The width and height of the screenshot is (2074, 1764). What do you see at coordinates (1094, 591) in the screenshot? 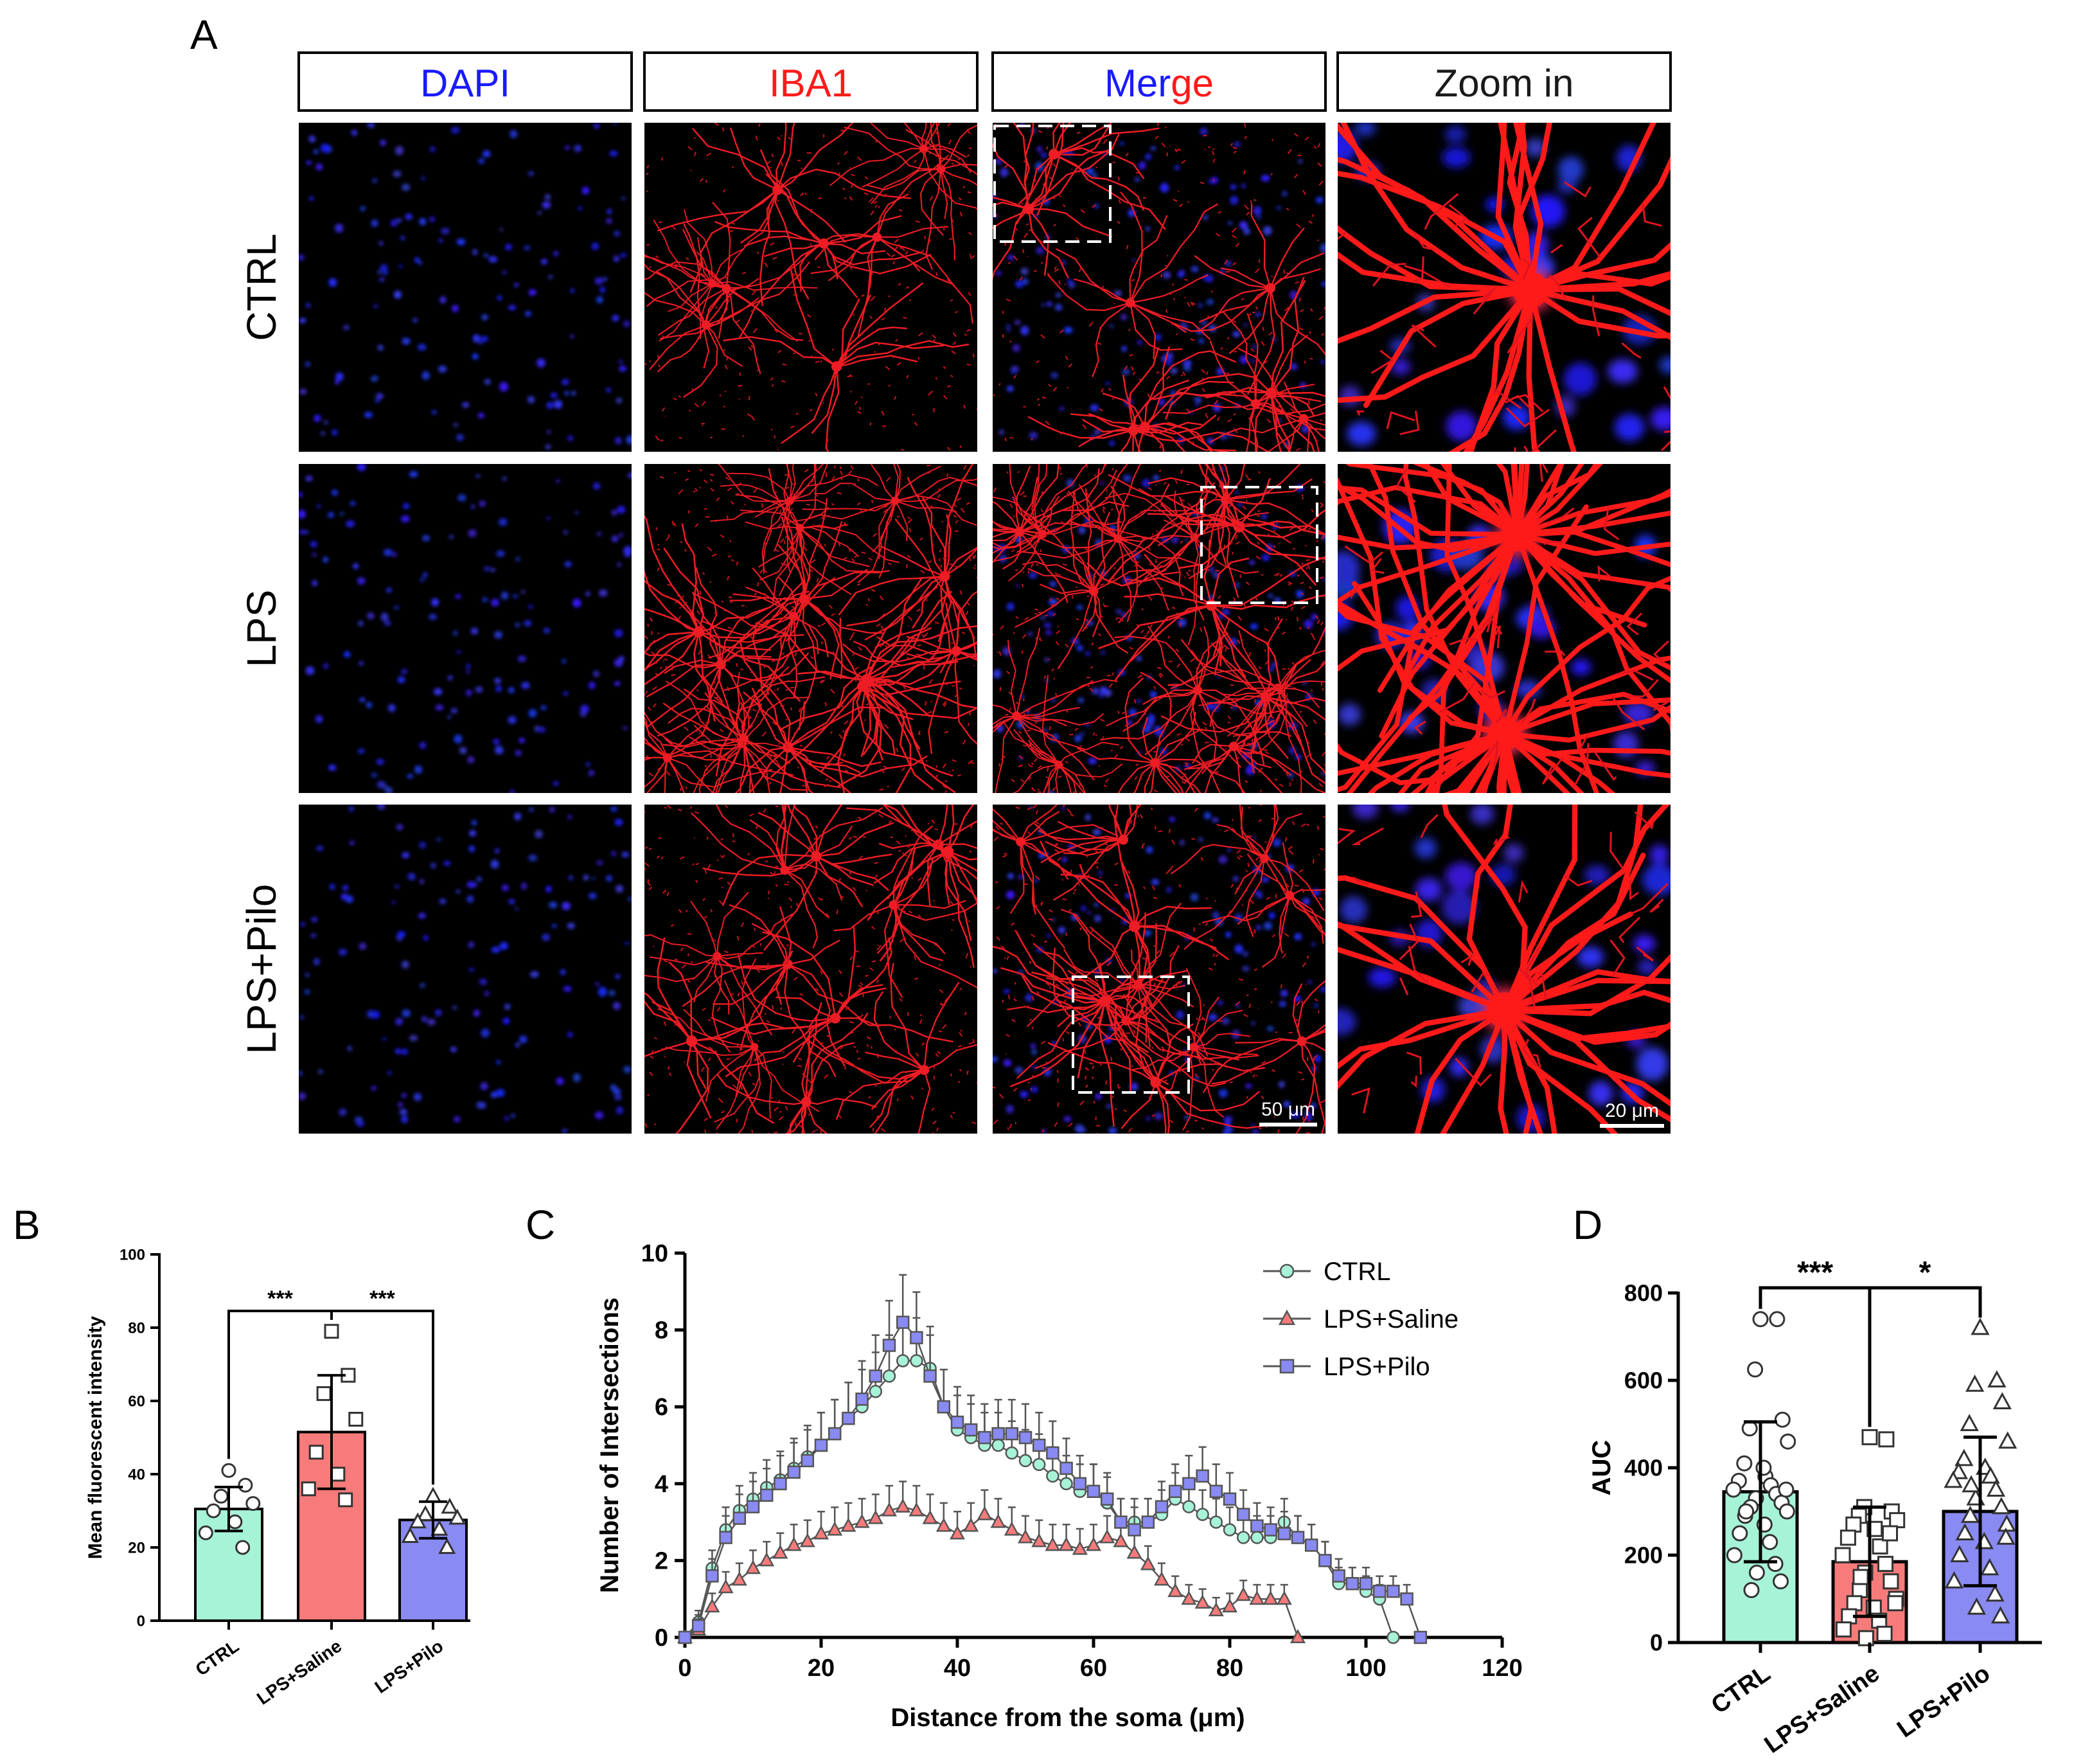
I see `microglia-soma` at bounding box center [1094, 591].